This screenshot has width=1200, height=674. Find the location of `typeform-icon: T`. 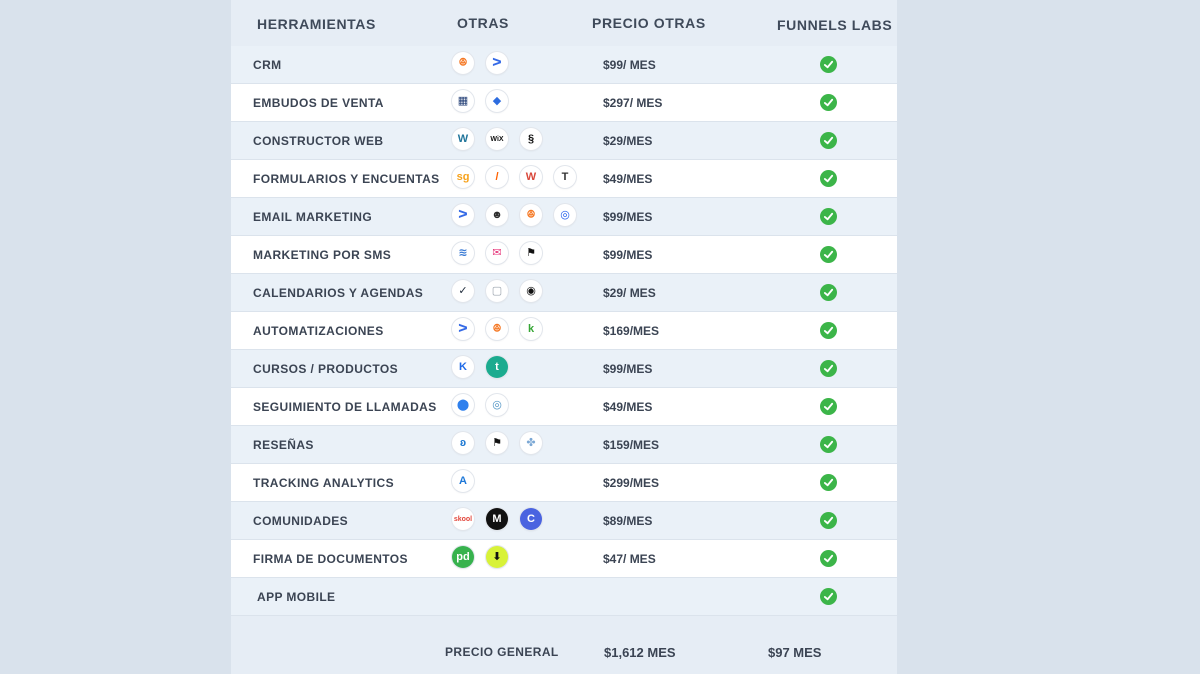

typeform-icon: T is located at coordinates (565, 177).